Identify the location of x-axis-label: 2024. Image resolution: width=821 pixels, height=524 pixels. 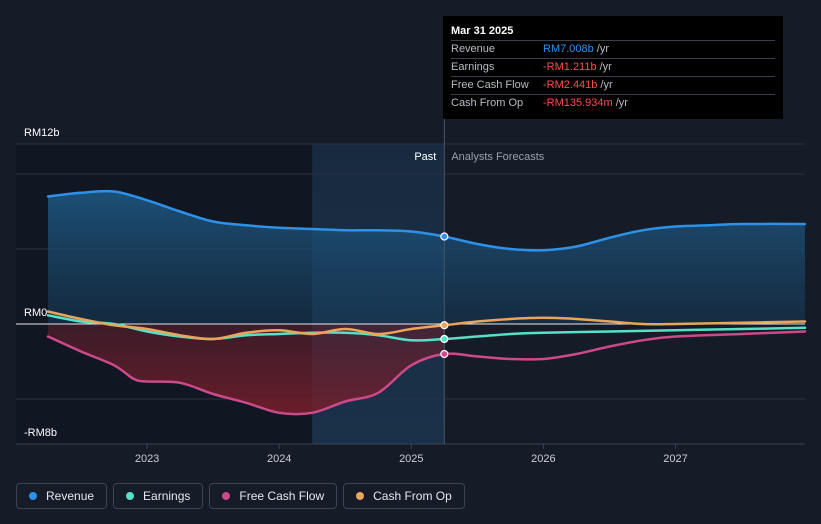
(279, 459).